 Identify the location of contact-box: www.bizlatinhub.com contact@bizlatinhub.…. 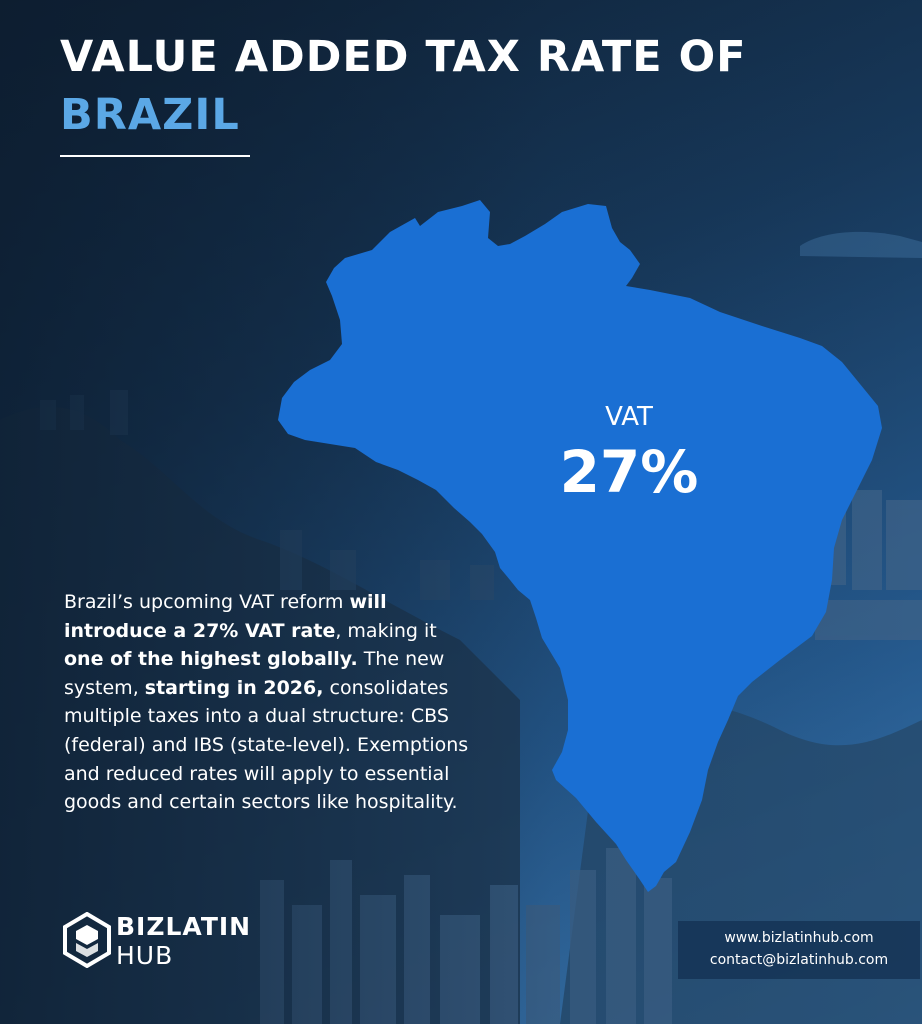
(799, 950).